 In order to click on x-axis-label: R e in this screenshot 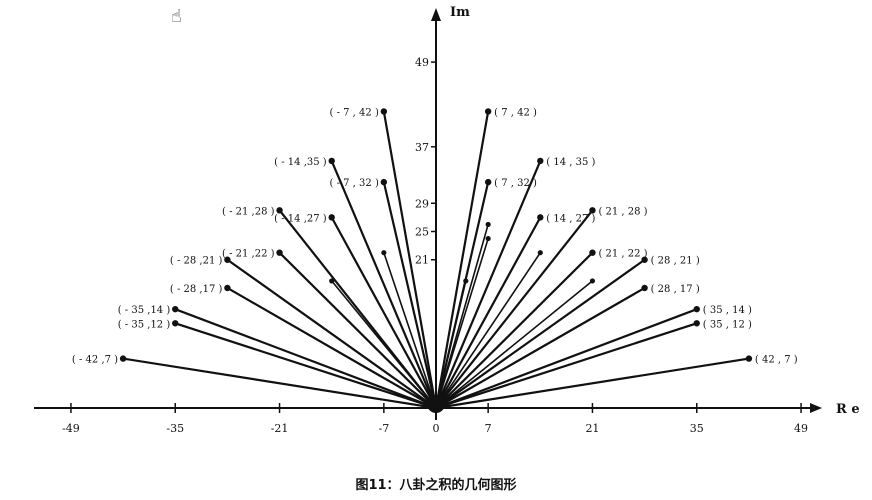, I will do `click(848, 409)`.